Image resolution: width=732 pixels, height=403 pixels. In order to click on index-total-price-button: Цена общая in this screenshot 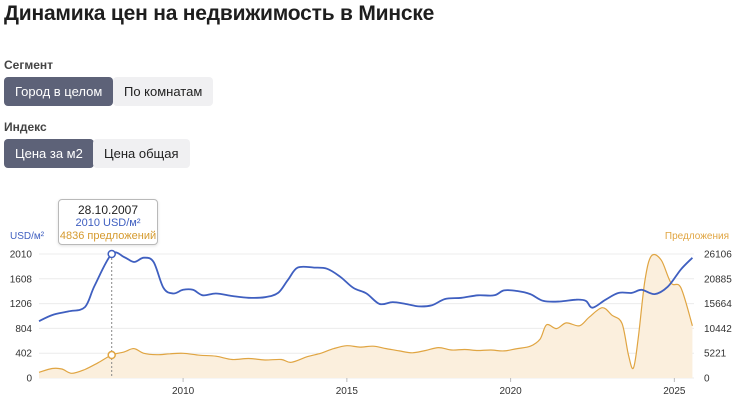, I will do `click(141, 153)`.